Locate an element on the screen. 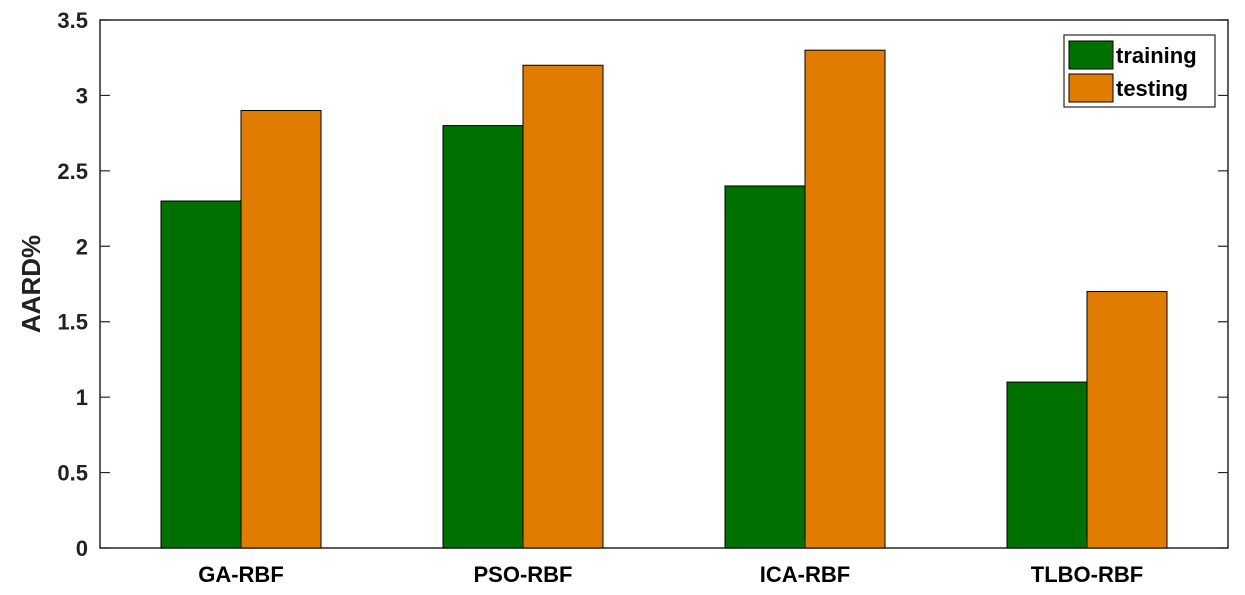 Image resolution: width=1245 pixels, height=595 pixels. y-tick-label: 1.5 is located at coordinates (72, 322).